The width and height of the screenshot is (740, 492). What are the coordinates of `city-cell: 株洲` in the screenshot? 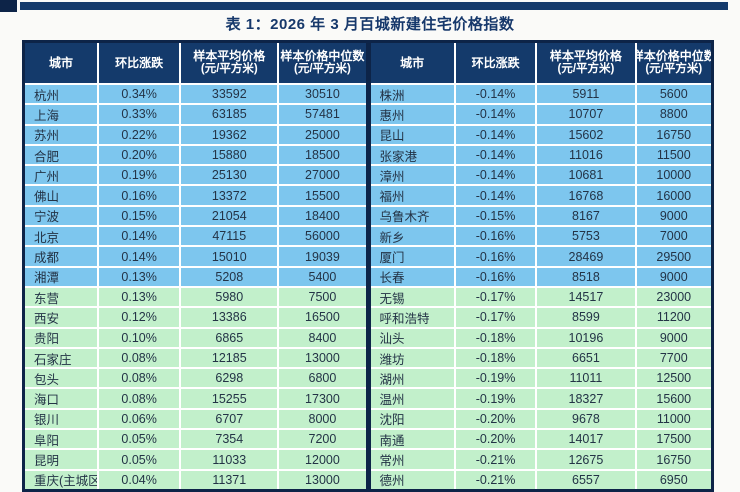 It's located at (412, 94).